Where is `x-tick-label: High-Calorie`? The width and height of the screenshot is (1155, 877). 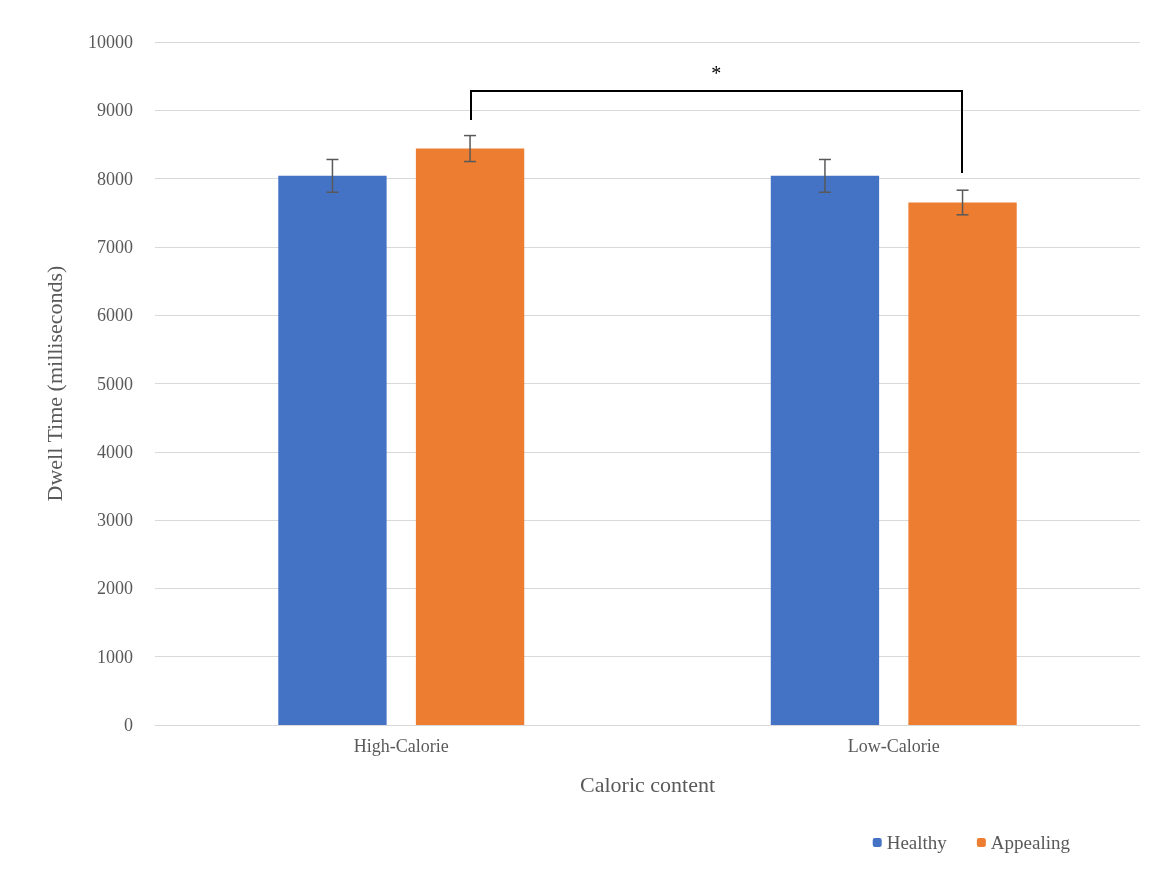
x-tick-label: High-Calorie is located at coordinates (401, 746).